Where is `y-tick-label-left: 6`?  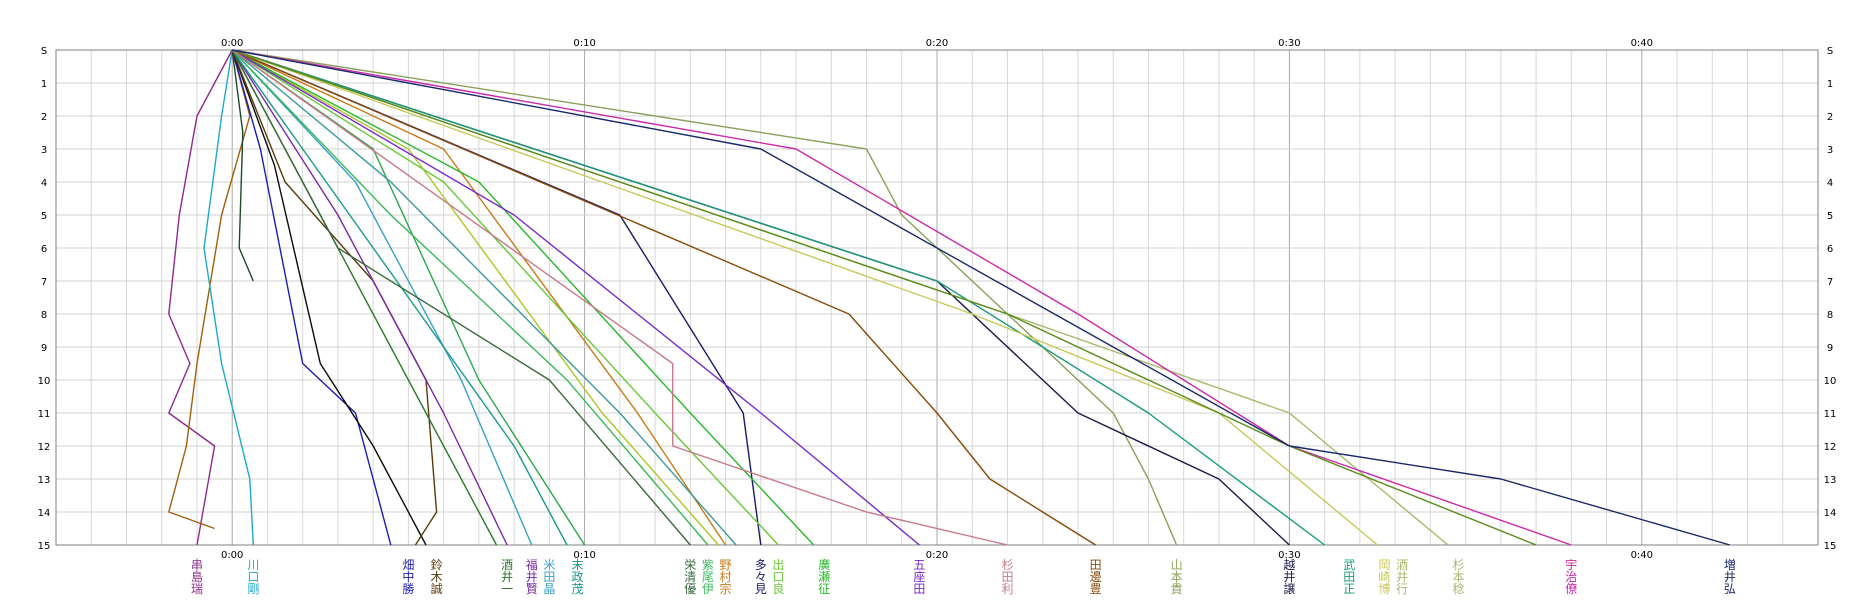 y-tick-label-left: 6 is located at coordinates (44, 249).